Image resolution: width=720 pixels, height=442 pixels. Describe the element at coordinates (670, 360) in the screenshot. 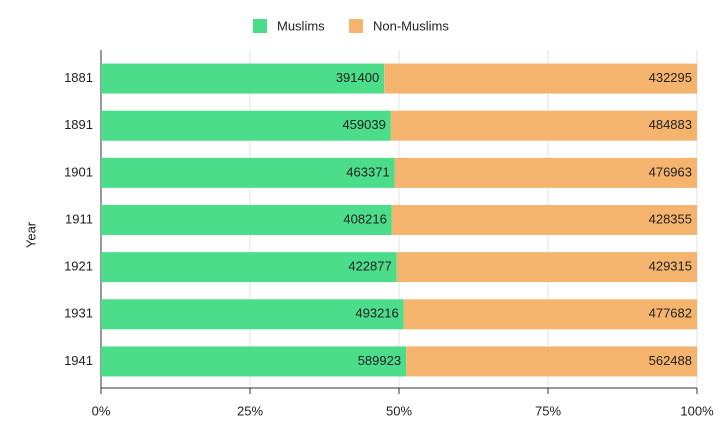

I see `data-label: 562488` at that location.